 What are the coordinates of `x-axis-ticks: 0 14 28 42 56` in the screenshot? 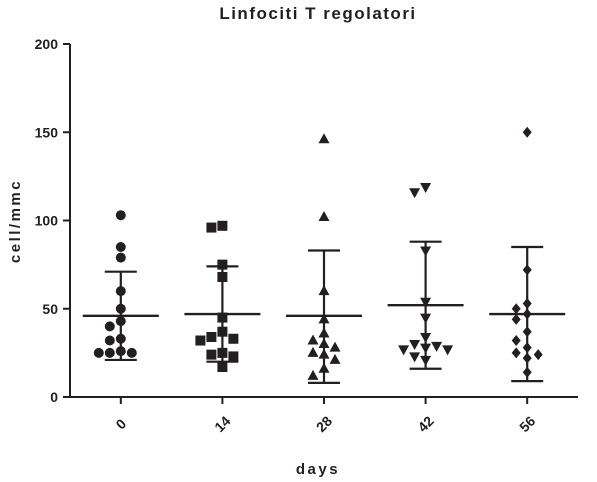 It's located at (325, 416).